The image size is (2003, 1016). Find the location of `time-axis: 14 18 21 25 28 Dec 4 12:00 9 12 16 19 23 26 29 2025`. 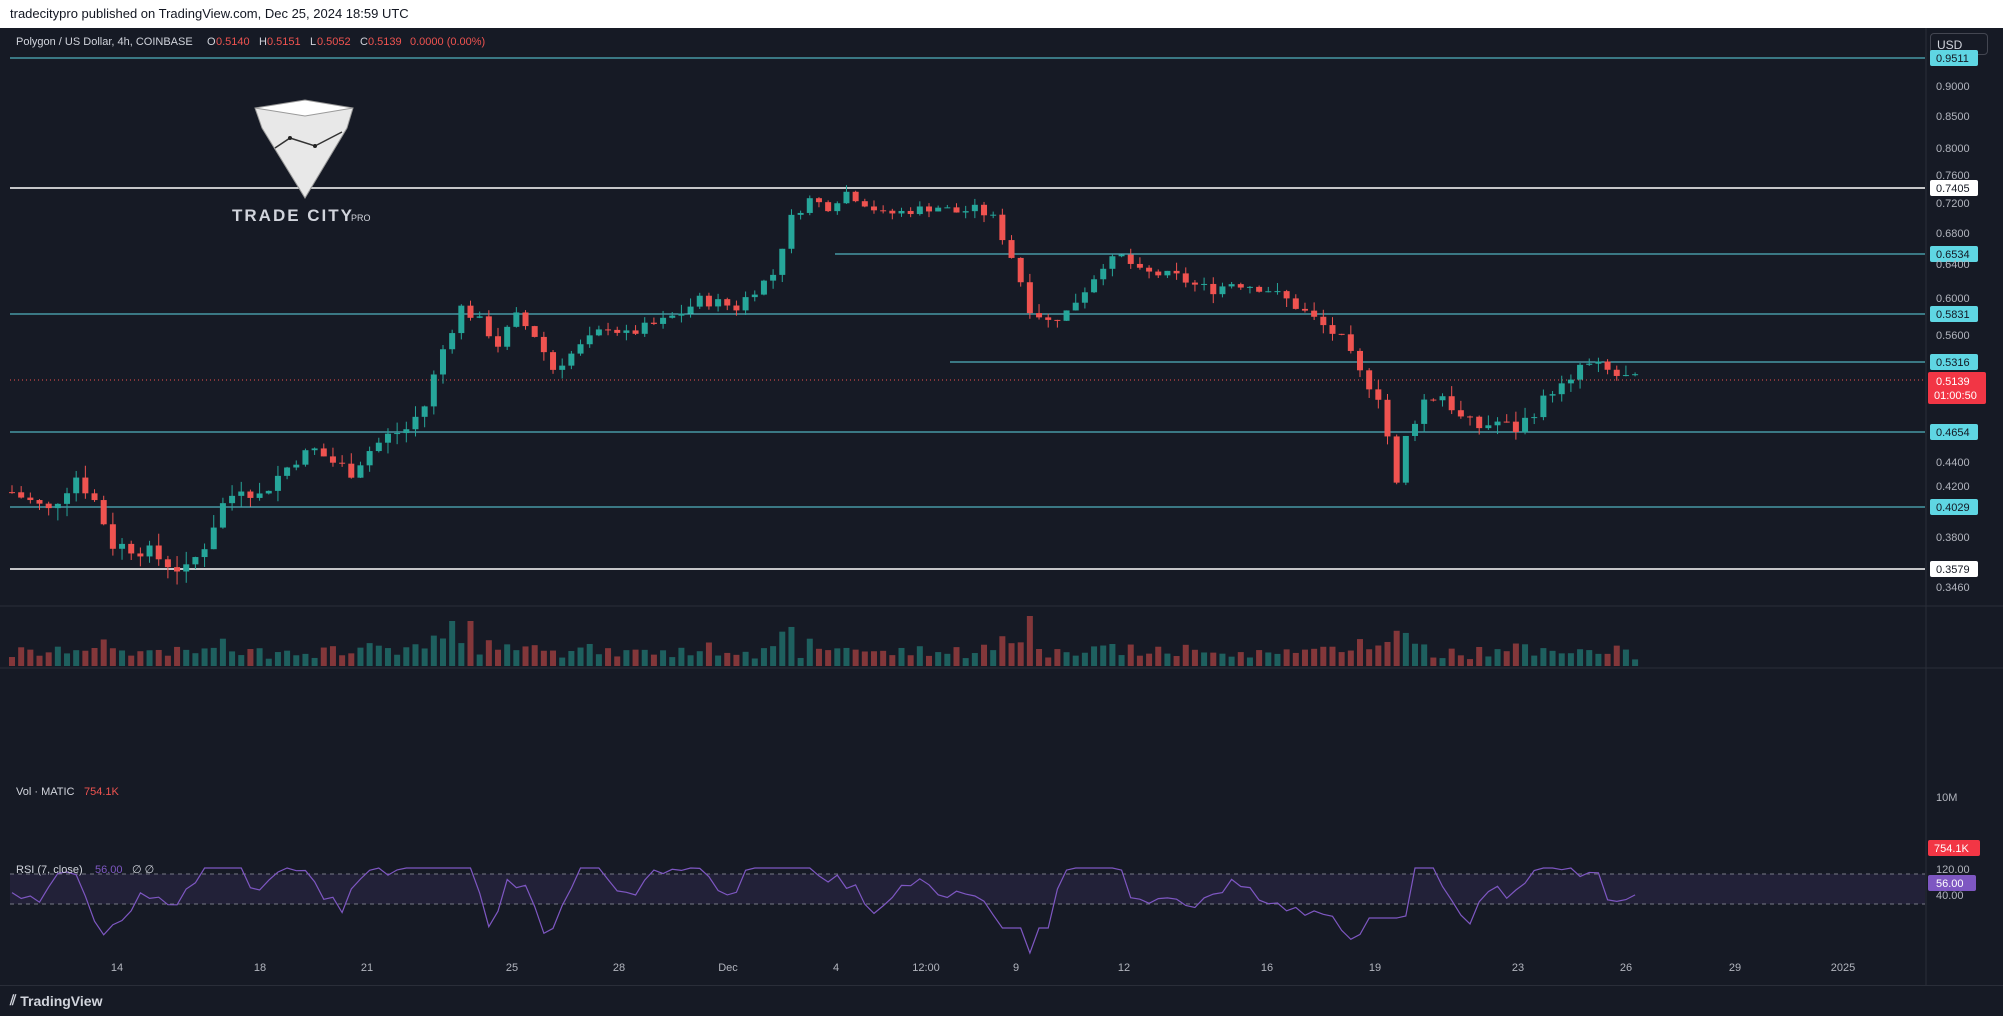

time-axis: 14 18 21 25 28 Dec 4 12:00 9 12 16 19 23 26 29 2025 is located at coordinates (983, 968).